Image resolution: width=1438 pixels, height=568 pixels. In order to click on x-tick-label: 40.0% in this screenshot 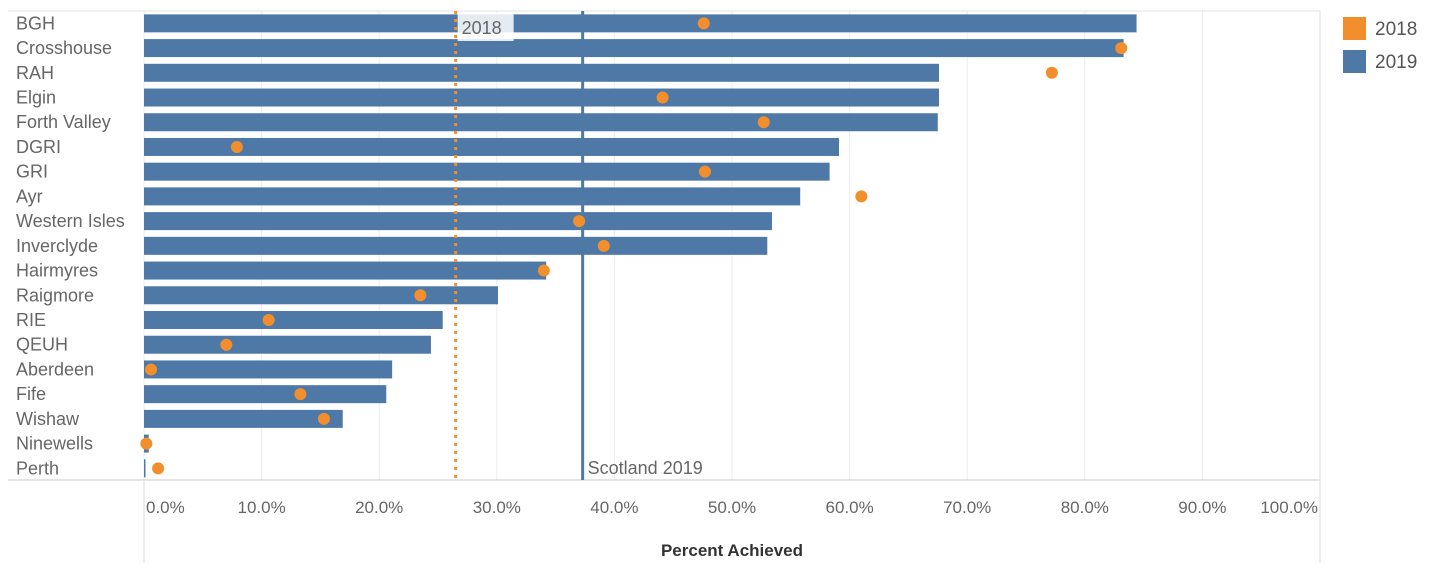, I will do `click(614, 507)`.